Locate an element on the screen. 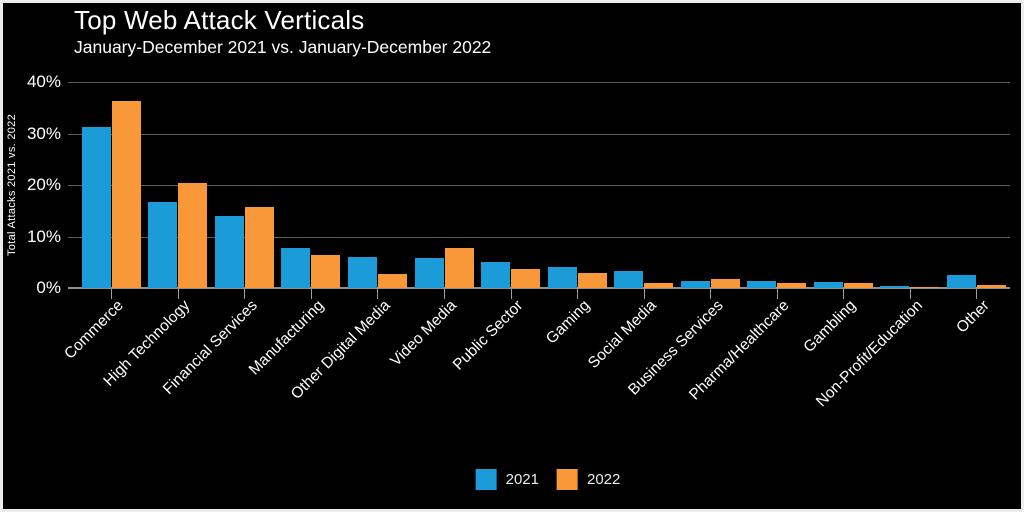 The height and width of the screenshot is (512, 1024). x-category-label: Video Media is located at coordinates (424, 333).